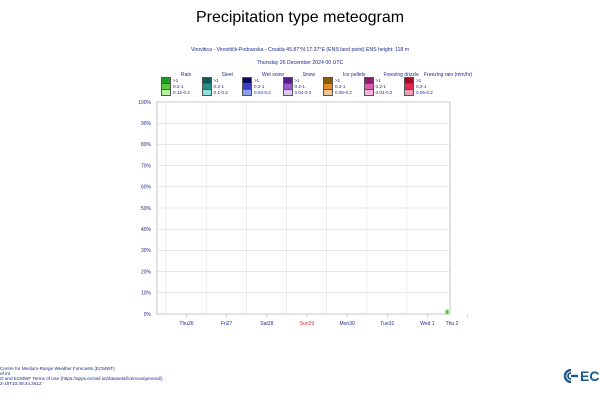 The height and width of the screenshot is (400, 600). Describe the element at coordinates (273, 75) in the screenshot. I see `legend-group-title: Wet snow` at that location.